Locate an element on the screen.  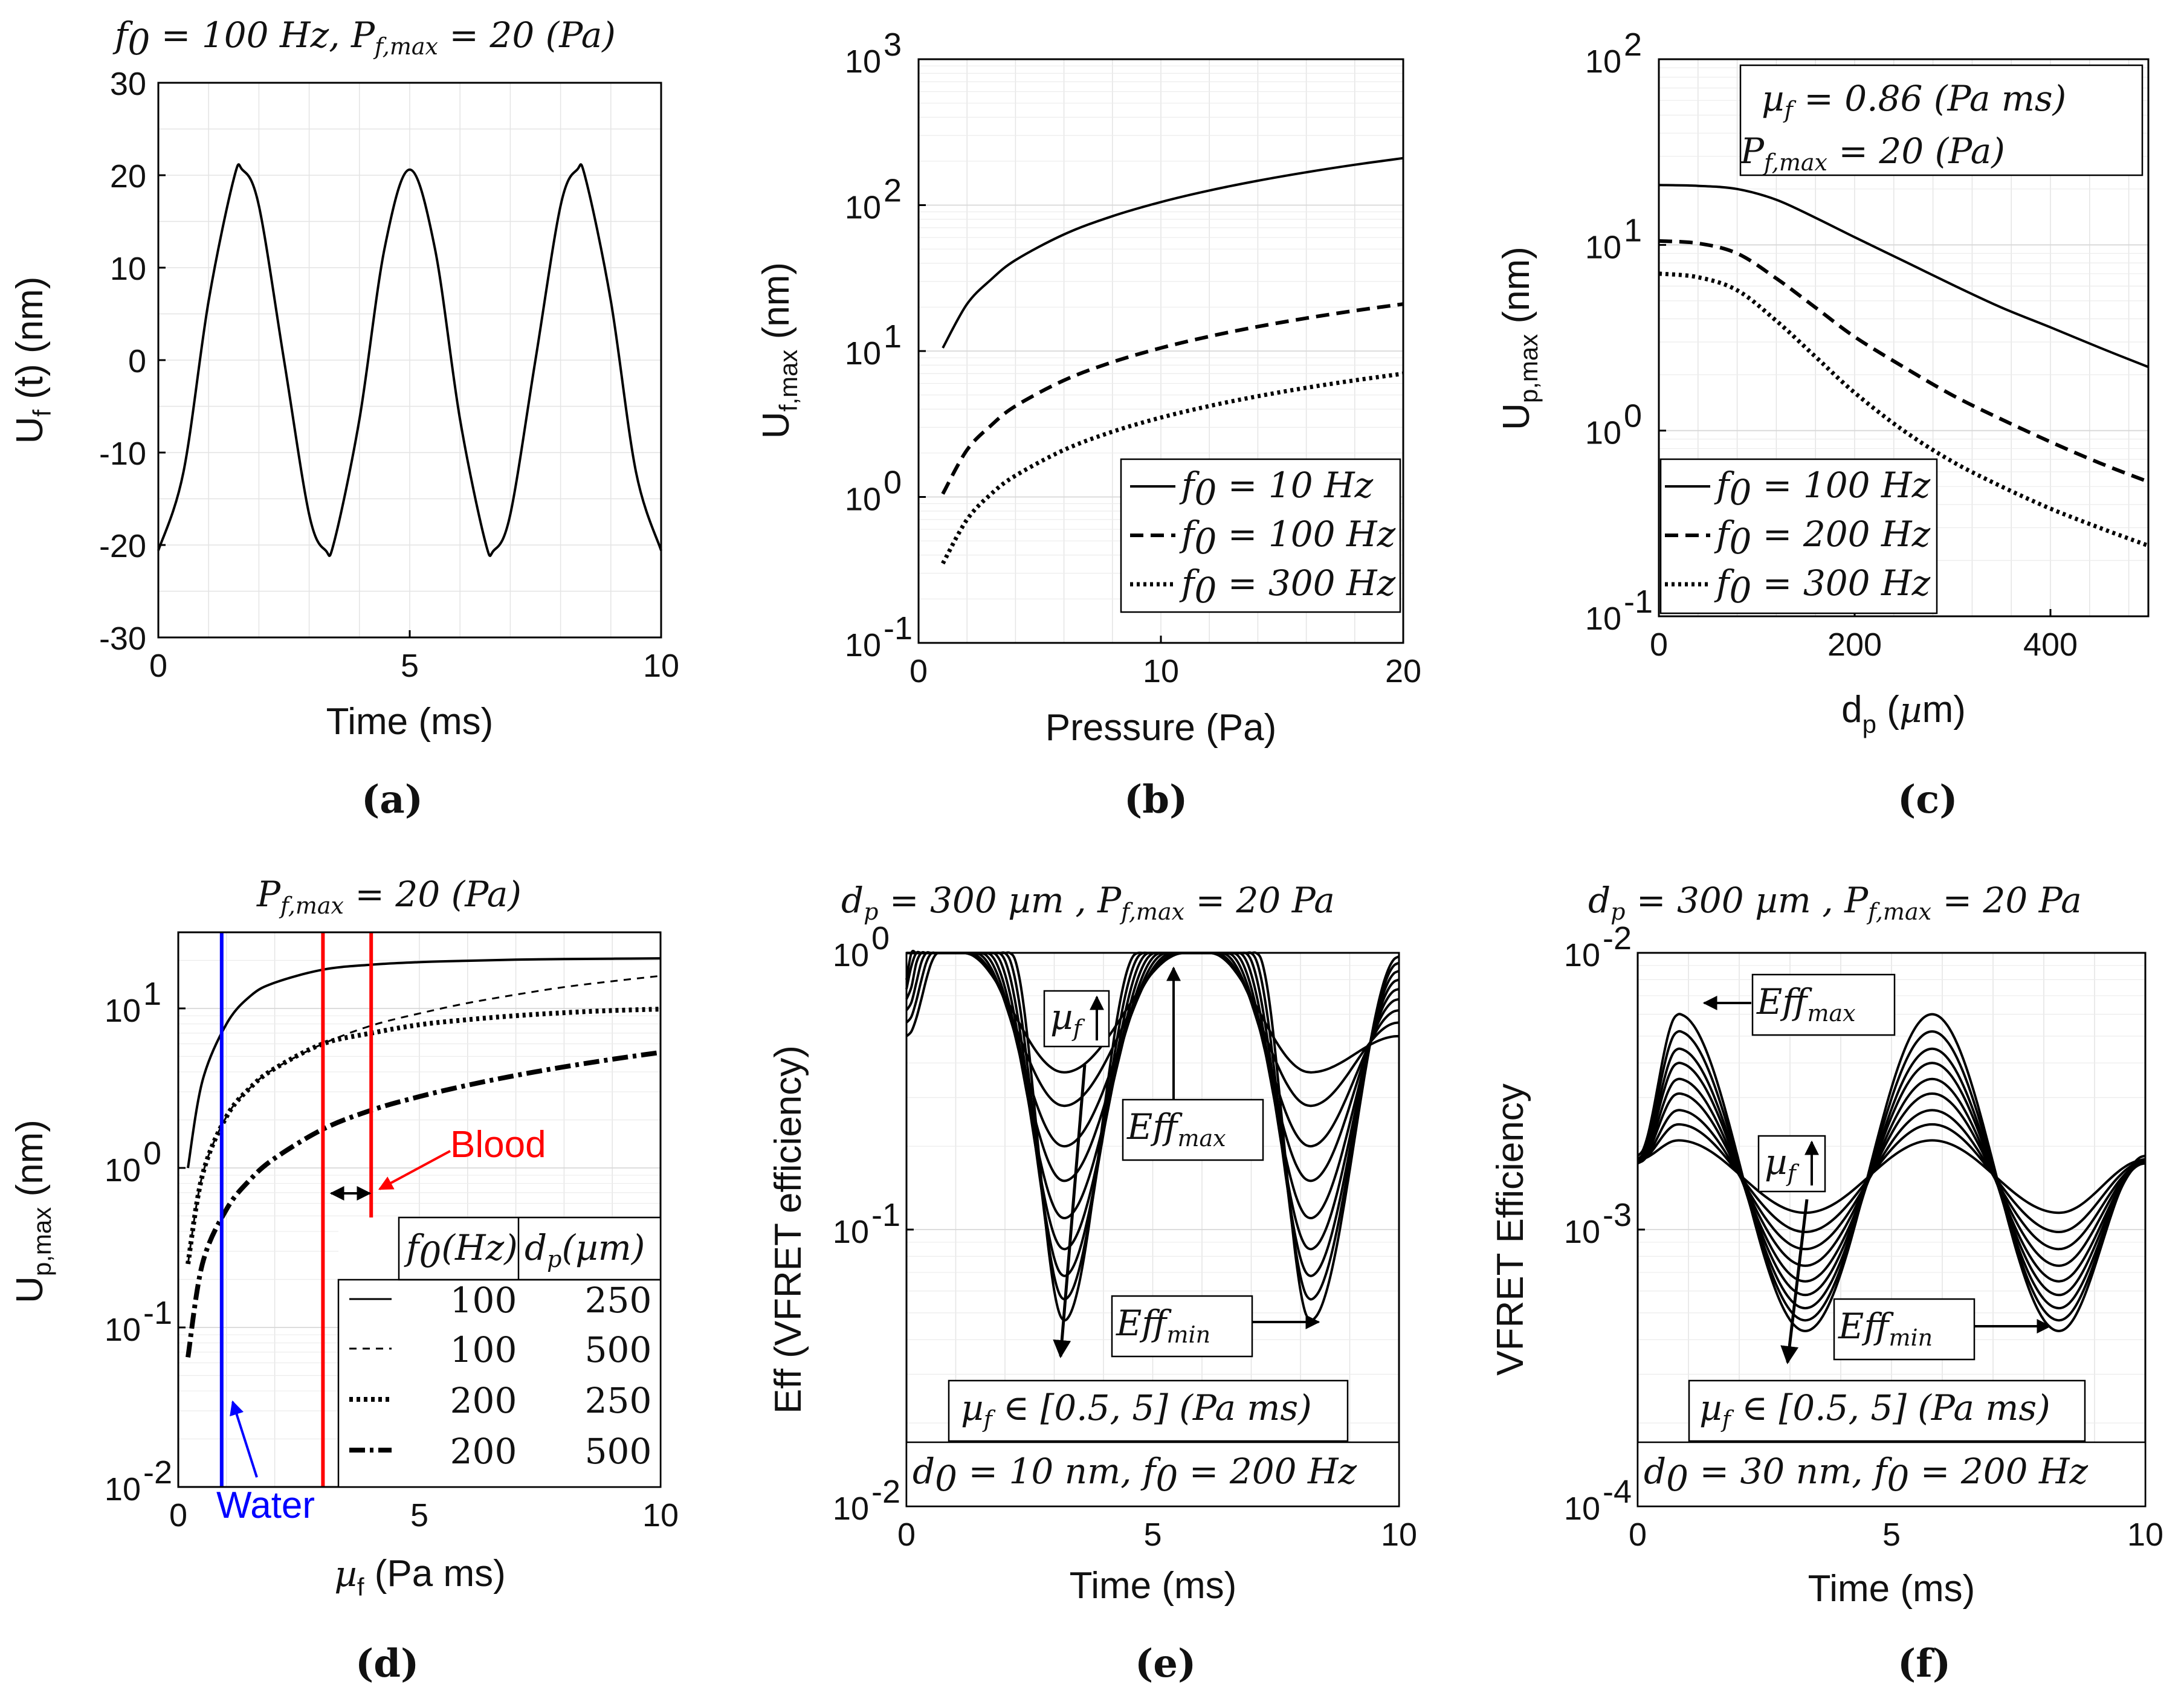
panel-d-water-arrow is located at coordinates (244, 1439).